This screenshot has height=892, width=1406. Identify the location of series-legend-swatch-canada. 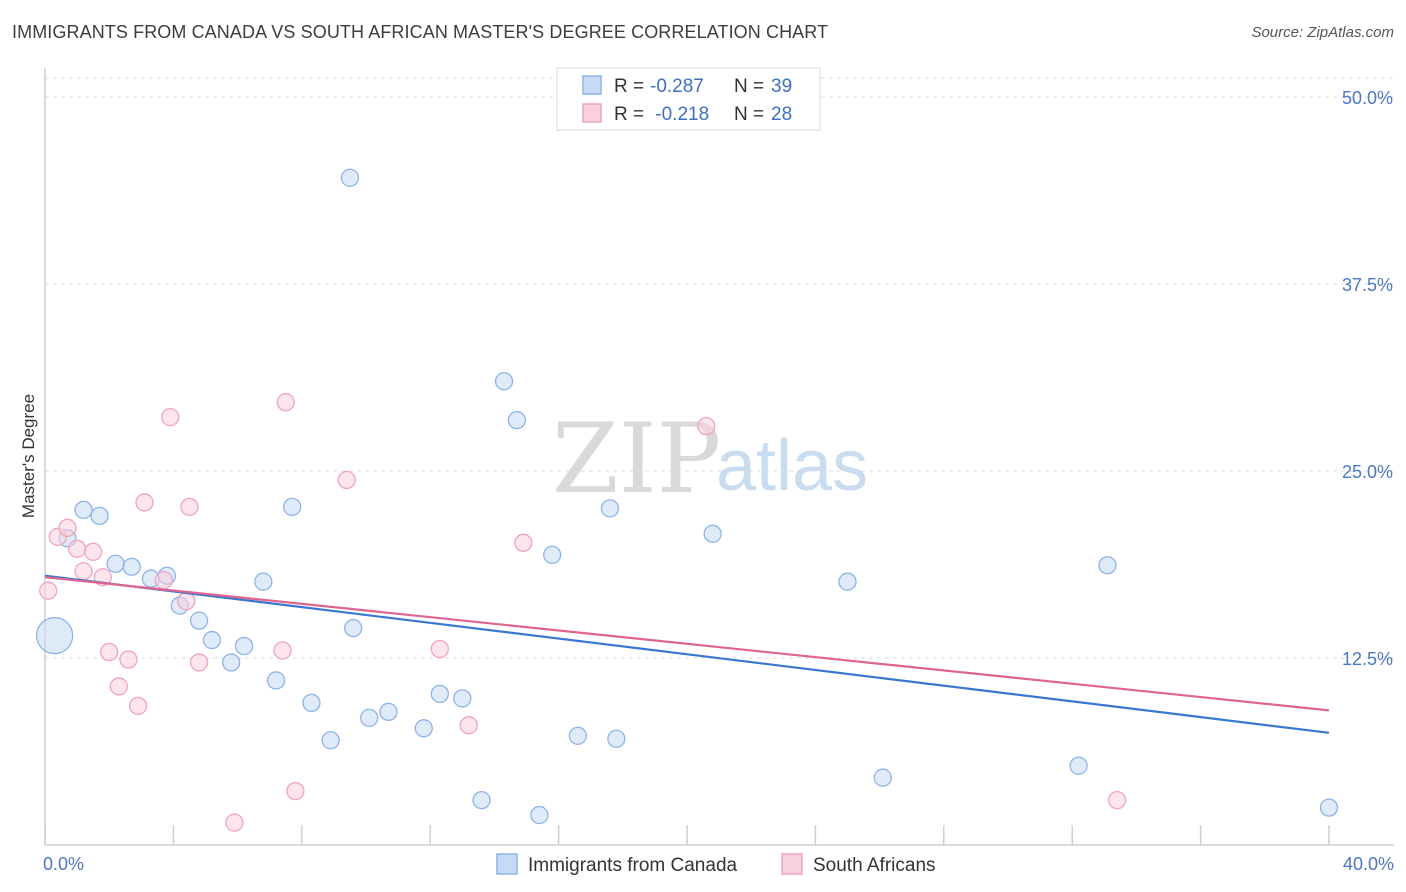
(507, 864).